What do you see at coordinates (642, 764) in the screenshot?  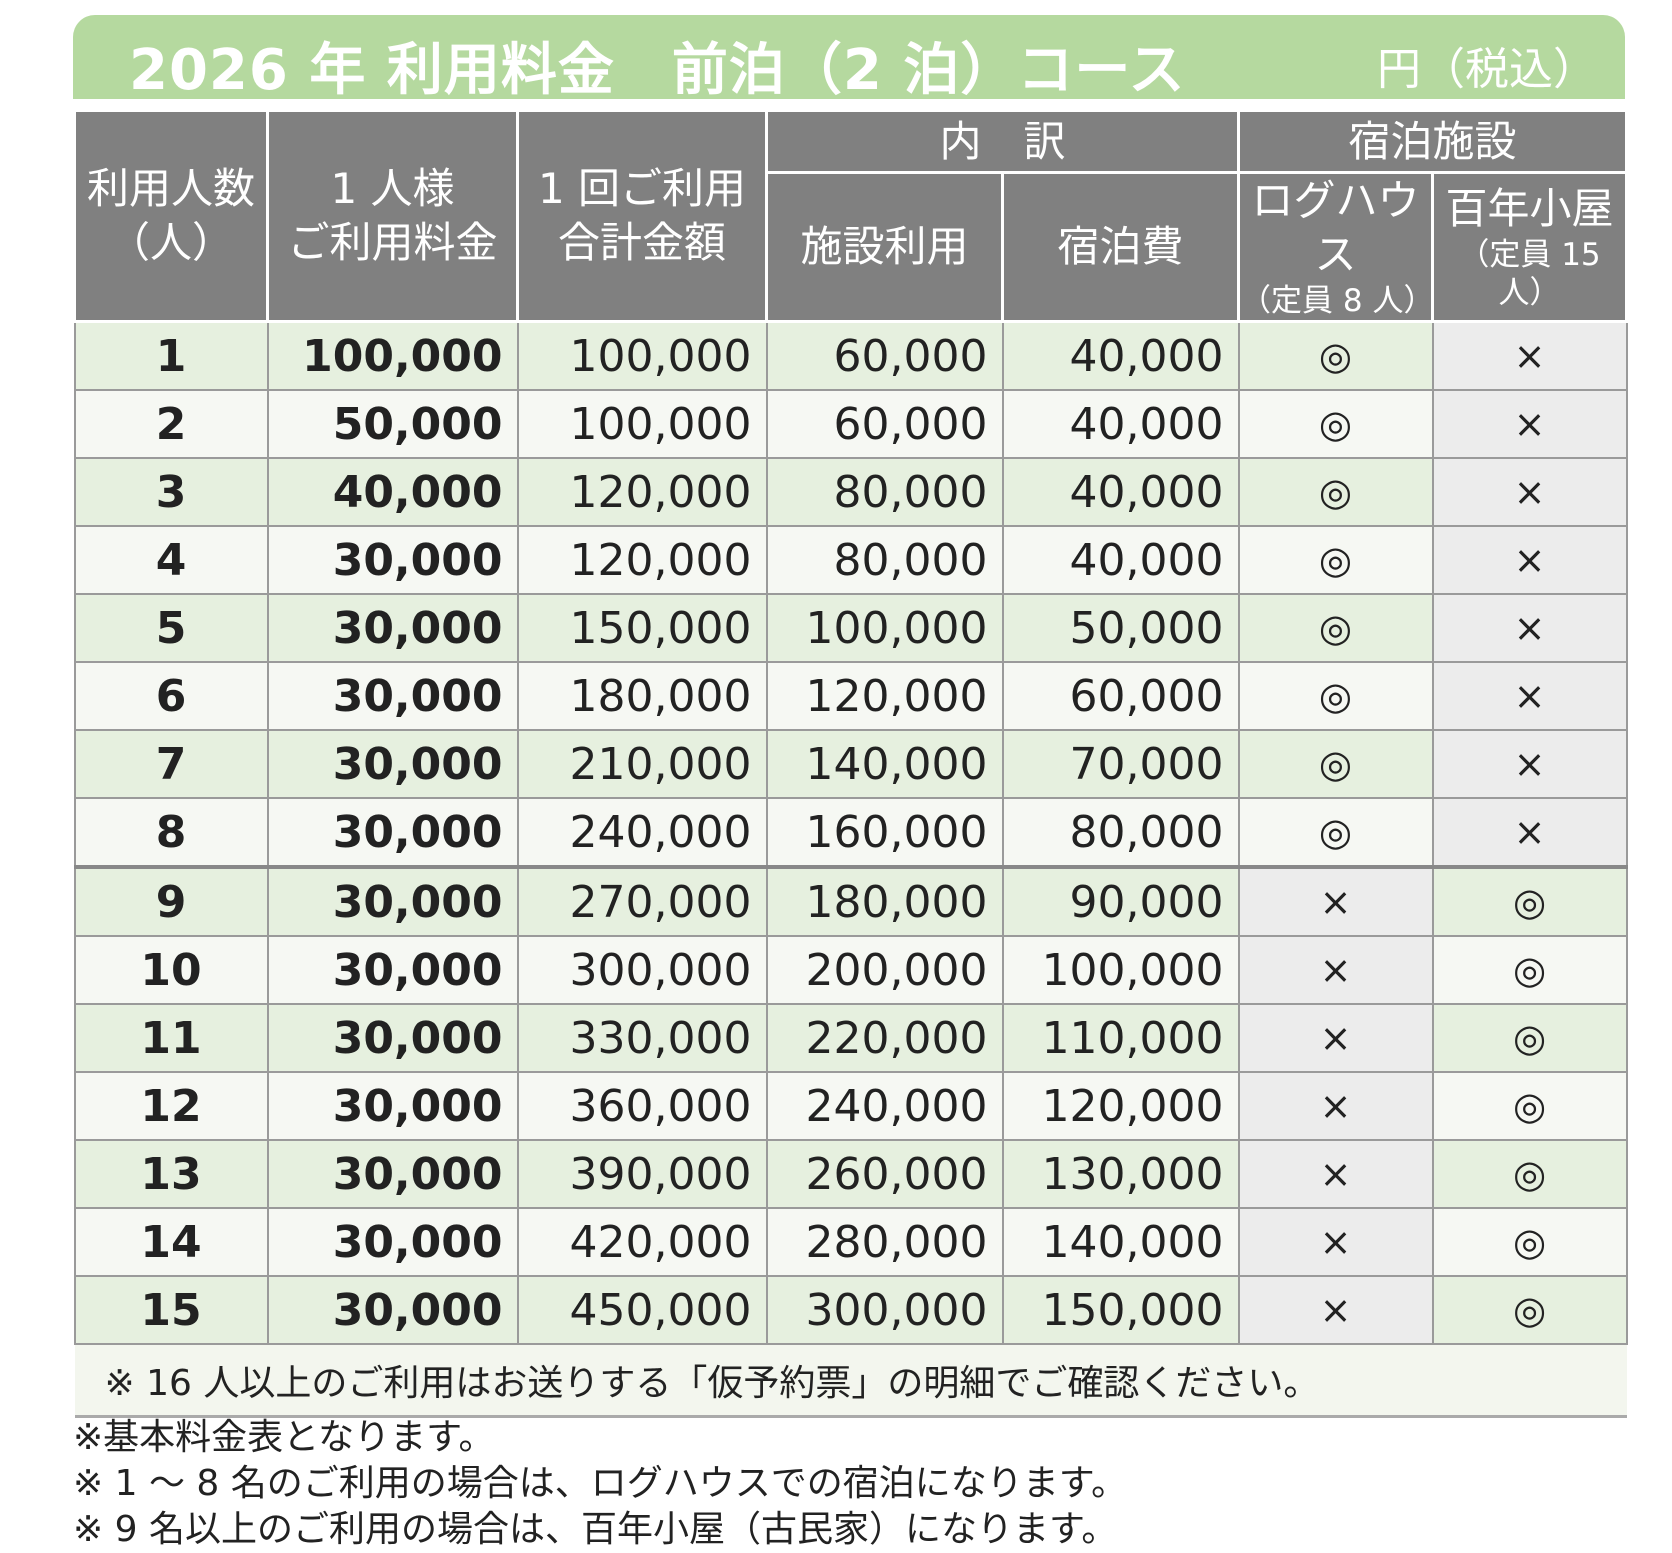 I see `table-cell: 210,000` at bounding box center [642, 764].